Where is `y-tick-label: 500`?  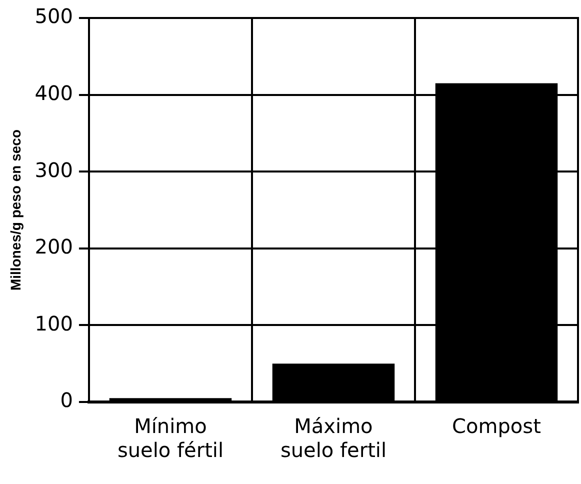
y-tick-label: 500 is located at coordinates (53, 16).